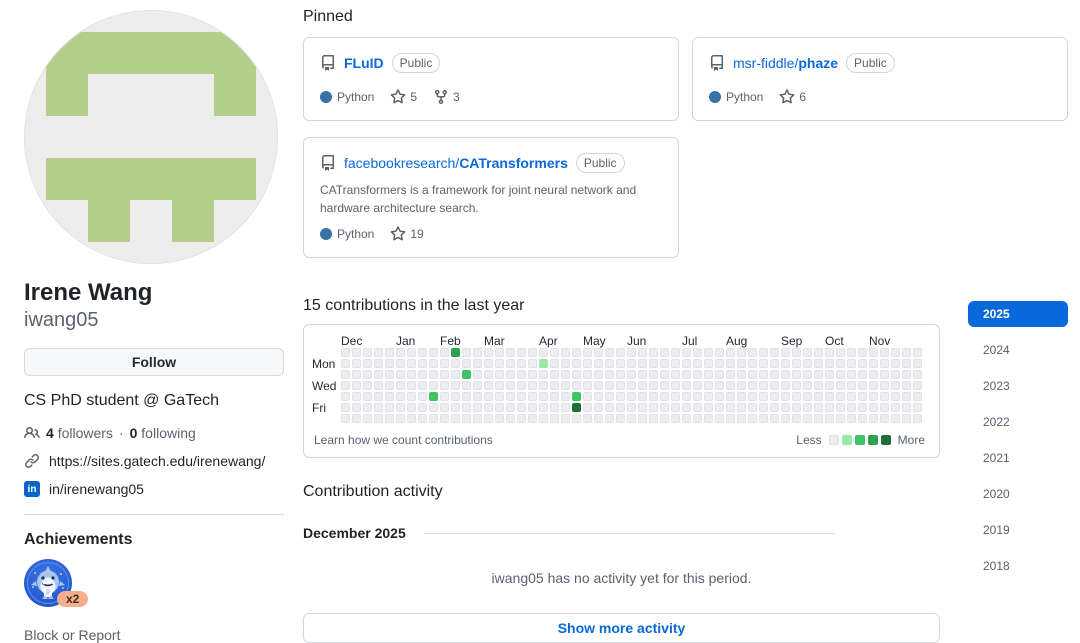 Image resolution: width=1080 pixels, height=643 pixels. What do you see at coordinates (996, 566) in the screenshot?
I see `year-item-2018: 2018` at bounding box center [996, 566].